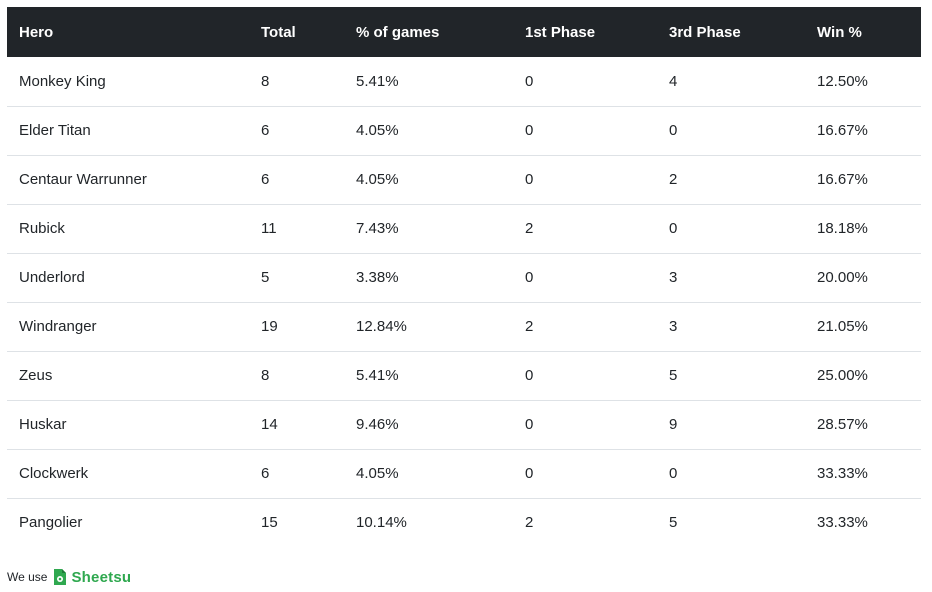 Image resolution: width=932 pixels, height=592 pixels. Describe the element at coordinates (842, 81) in the screenshot. I see `cell-win-percent: 12.50%` at that location.